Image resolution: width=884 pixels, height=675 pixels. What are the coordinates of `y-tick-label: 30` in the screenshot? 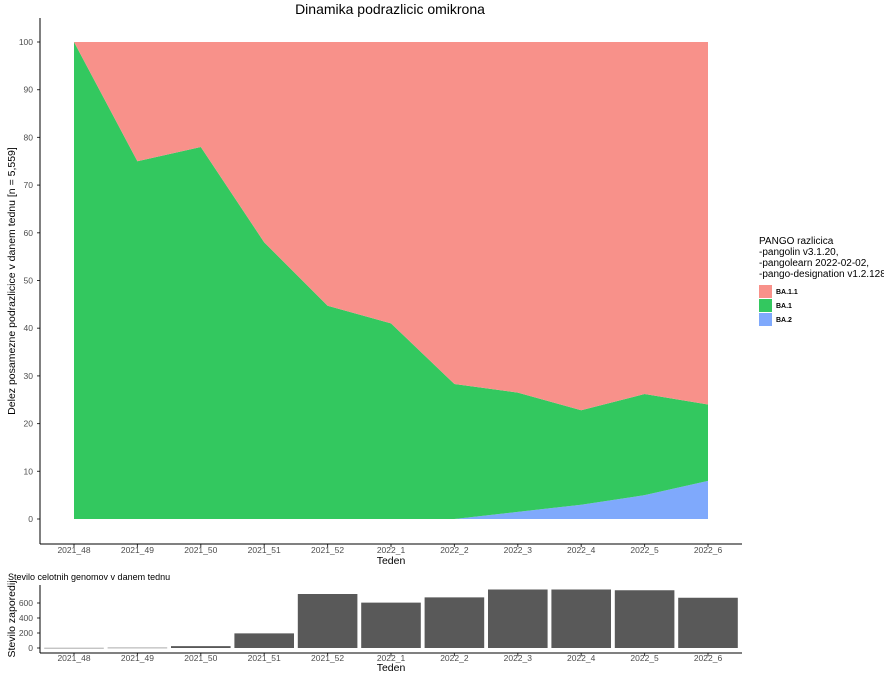 It's located at (29, 376).